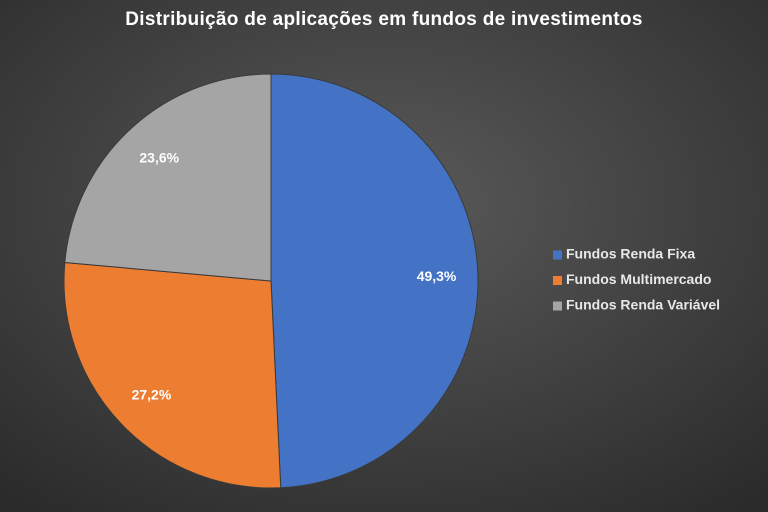 The width and height of the screenshot is (768, 512). What do you see at coordinates (630, 254) in the screenshot?
I see `legend-label: Fundos Renda Fixa` at bounding box center [630, 254].